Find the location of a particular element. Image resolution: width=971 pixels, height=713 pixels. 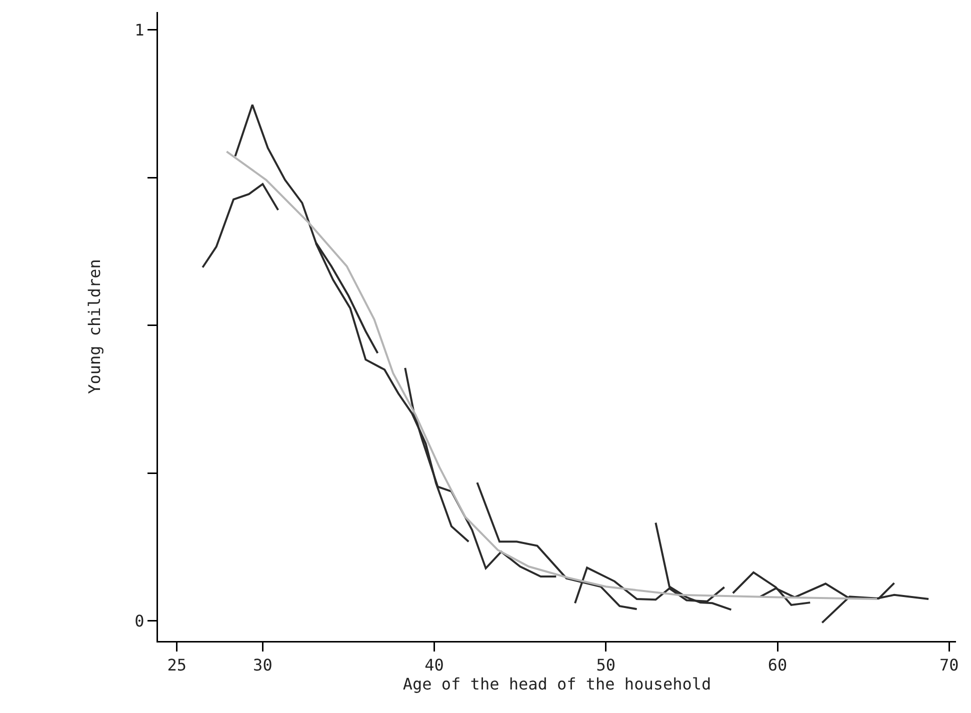

y-tick-label: 0 is located at coordinates (139, 621).